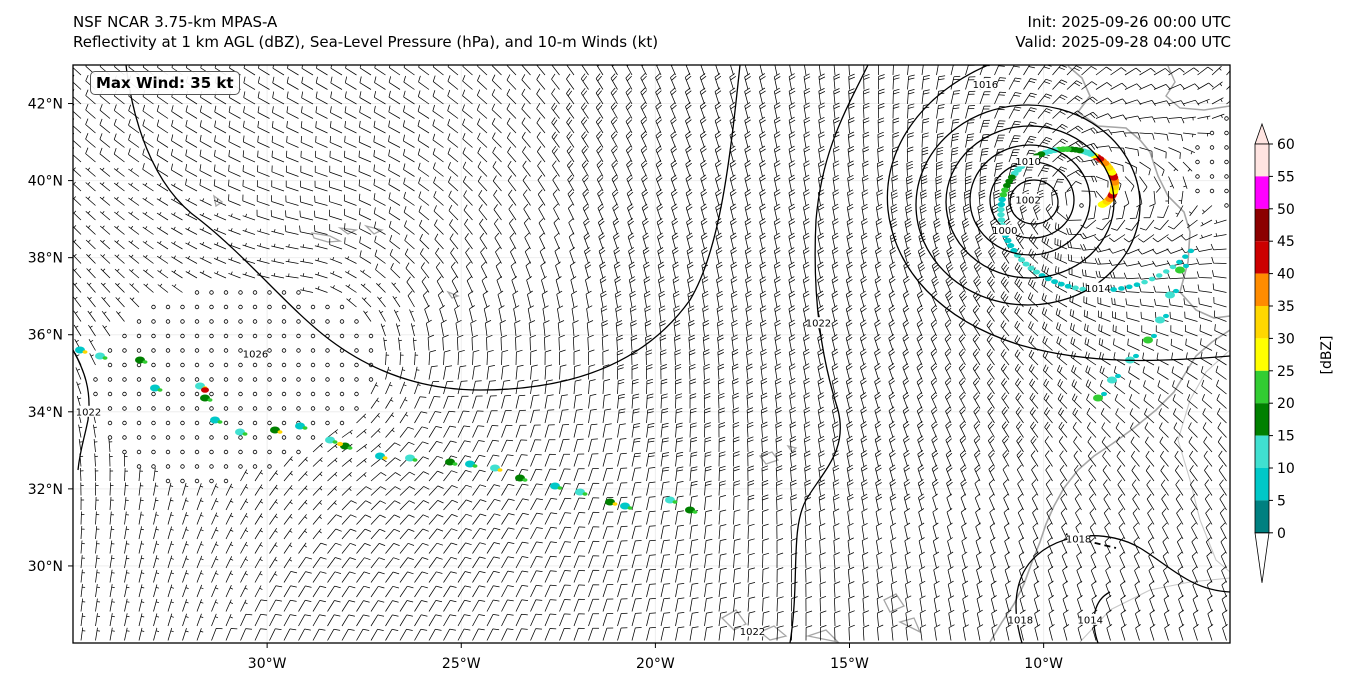 The width and height of the screenshot is (1349, 687). What do you see at coordinates (45, 490) in the screenshot?
I see `lat-tick-label: 32°N` at bounding box center [45, 490].